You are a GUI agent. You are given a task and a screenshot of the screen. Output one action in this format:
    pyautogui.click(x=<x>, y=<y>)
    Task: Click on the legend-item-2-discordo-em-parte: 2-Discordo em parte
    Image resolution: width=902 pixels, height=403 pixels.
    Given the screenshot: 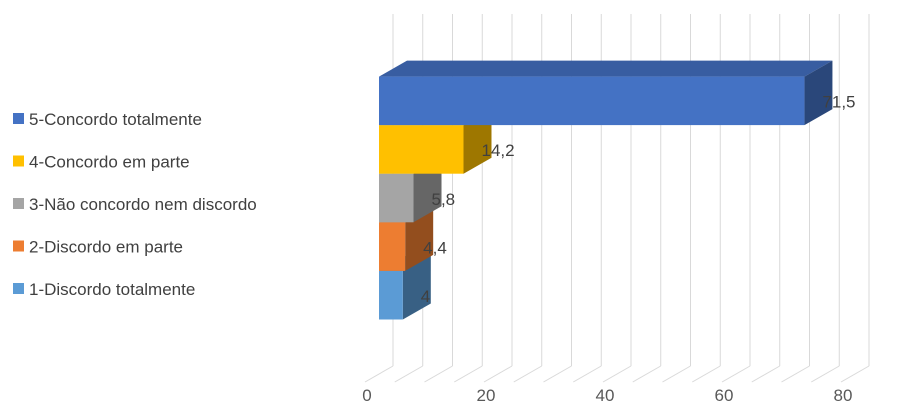 What is the action you would take?
    pyautogui.click(x=98, y=247)
    